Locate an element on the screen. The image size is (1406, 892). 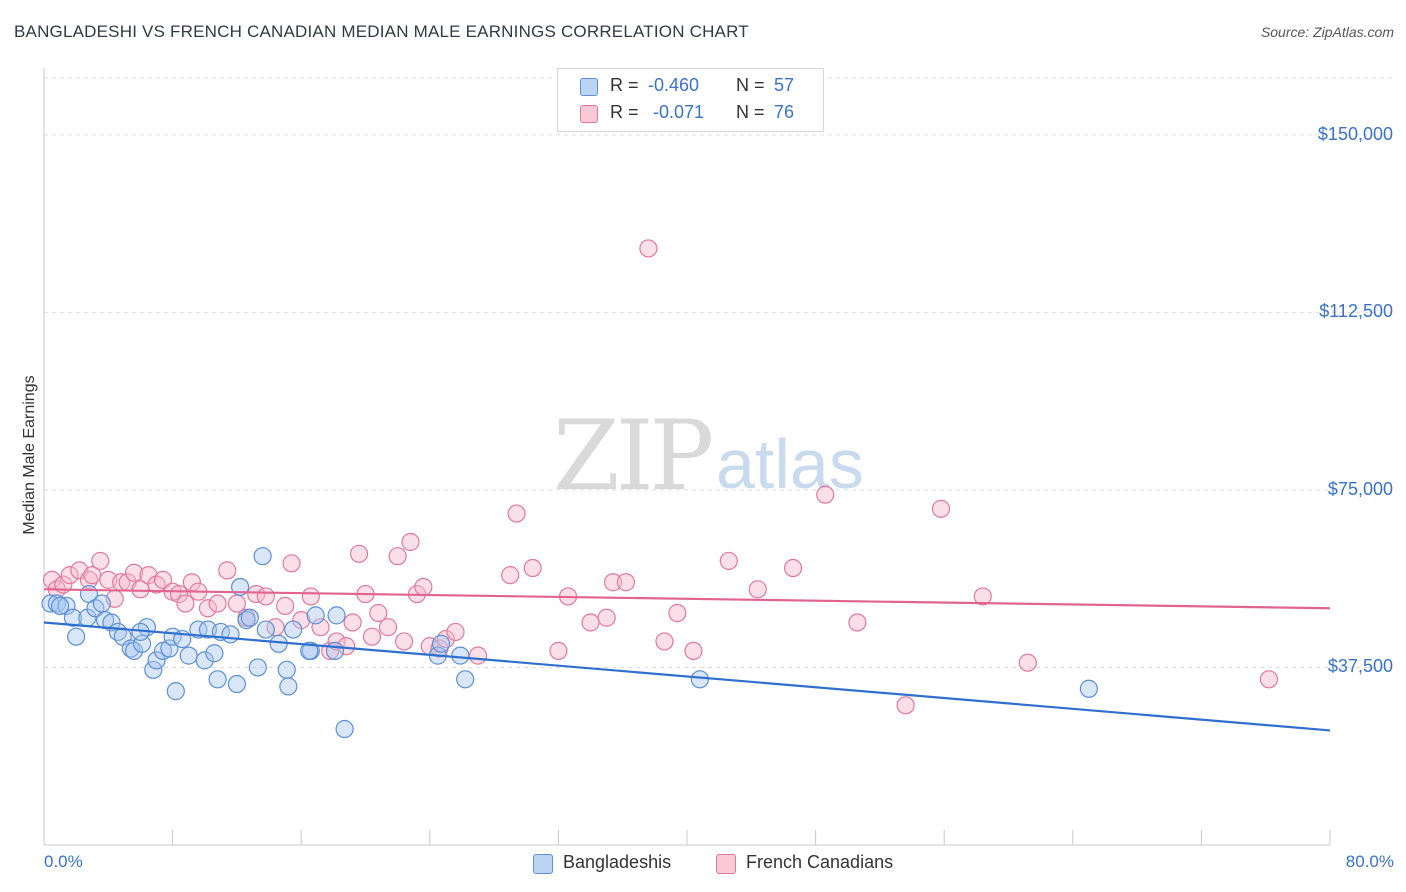
bangladeshis-trend-line is located at coordinates (687, 676).